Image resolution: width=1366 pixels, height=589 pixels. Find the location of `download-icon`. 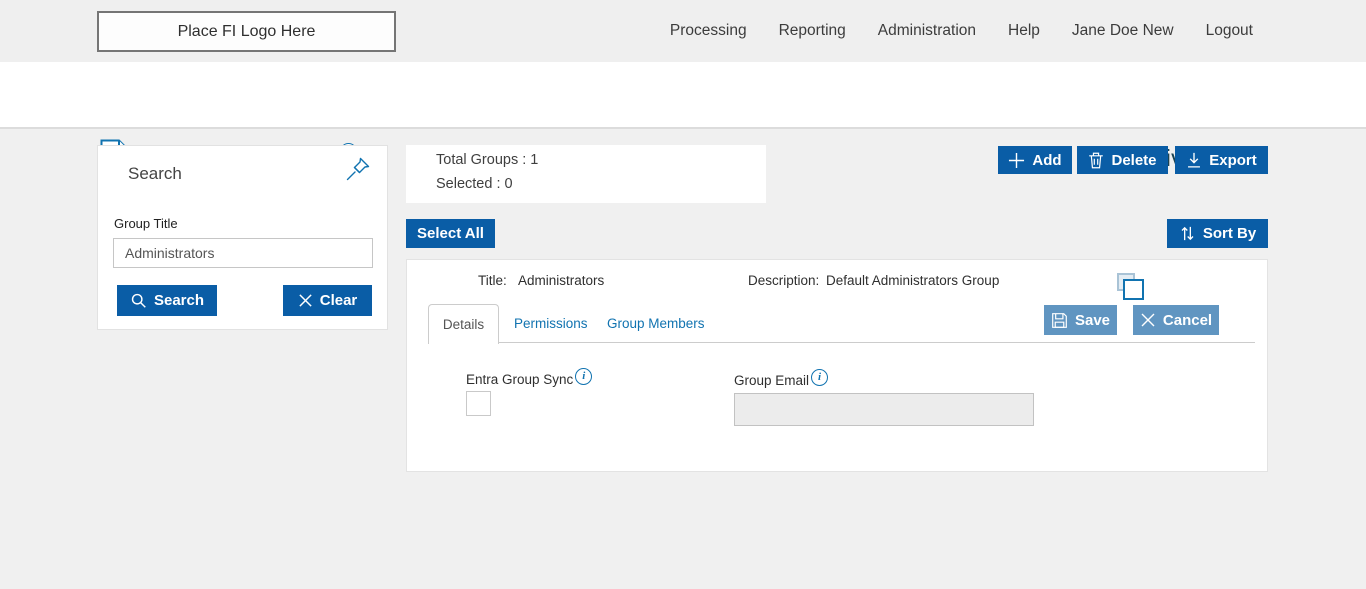

download-icon is located at coordinates (1194, 160).